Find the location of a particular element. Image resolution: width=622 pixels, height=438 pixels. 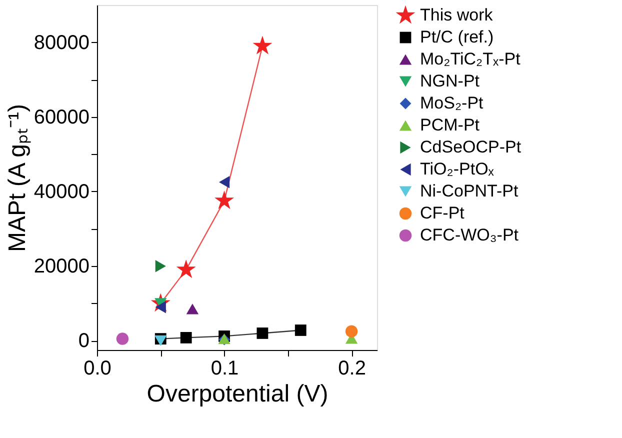

y-tick-label: 0 is located at coordinates (84, 341).